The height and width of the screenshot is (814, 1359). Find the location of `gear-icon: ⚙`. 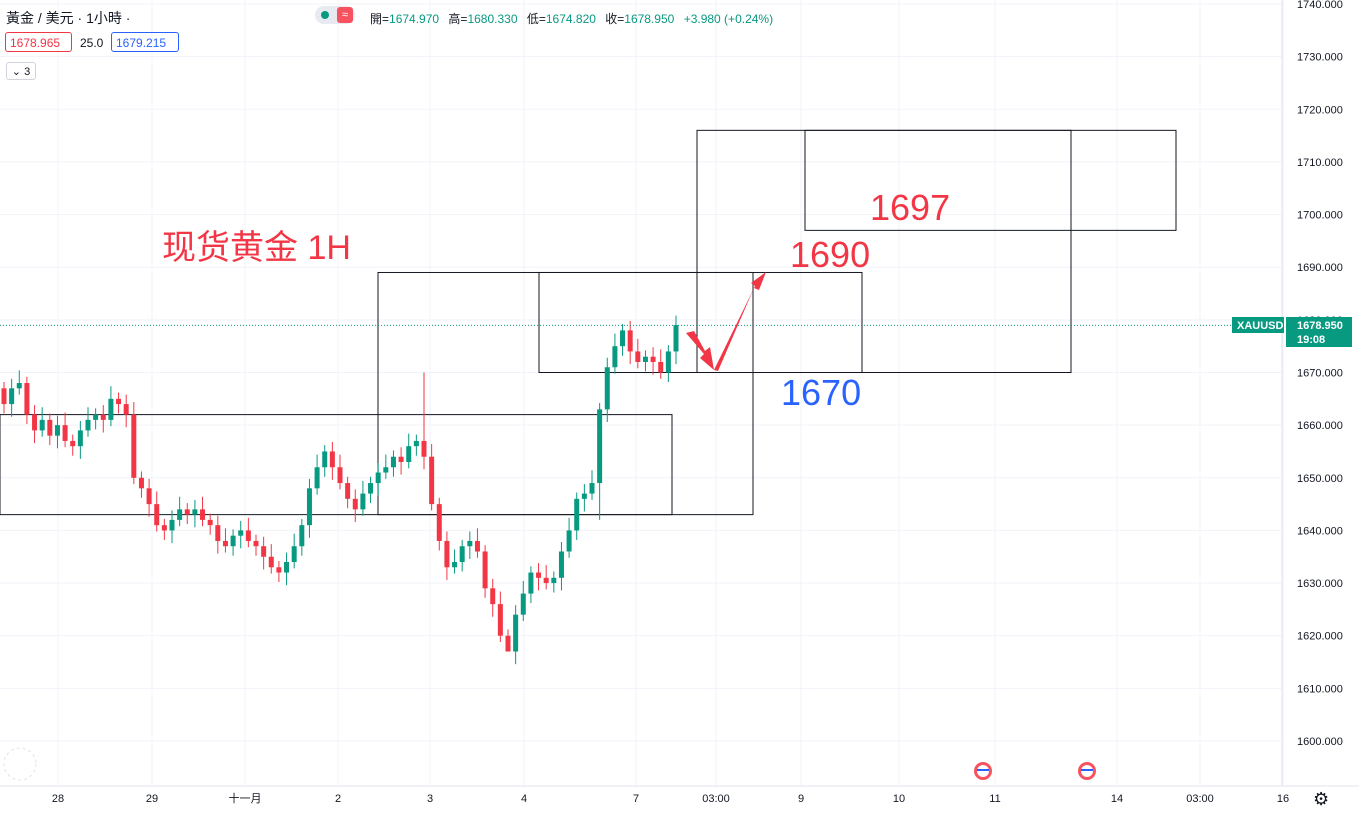

gear-icon: ⚙ is located at coordinates (1321, 799).